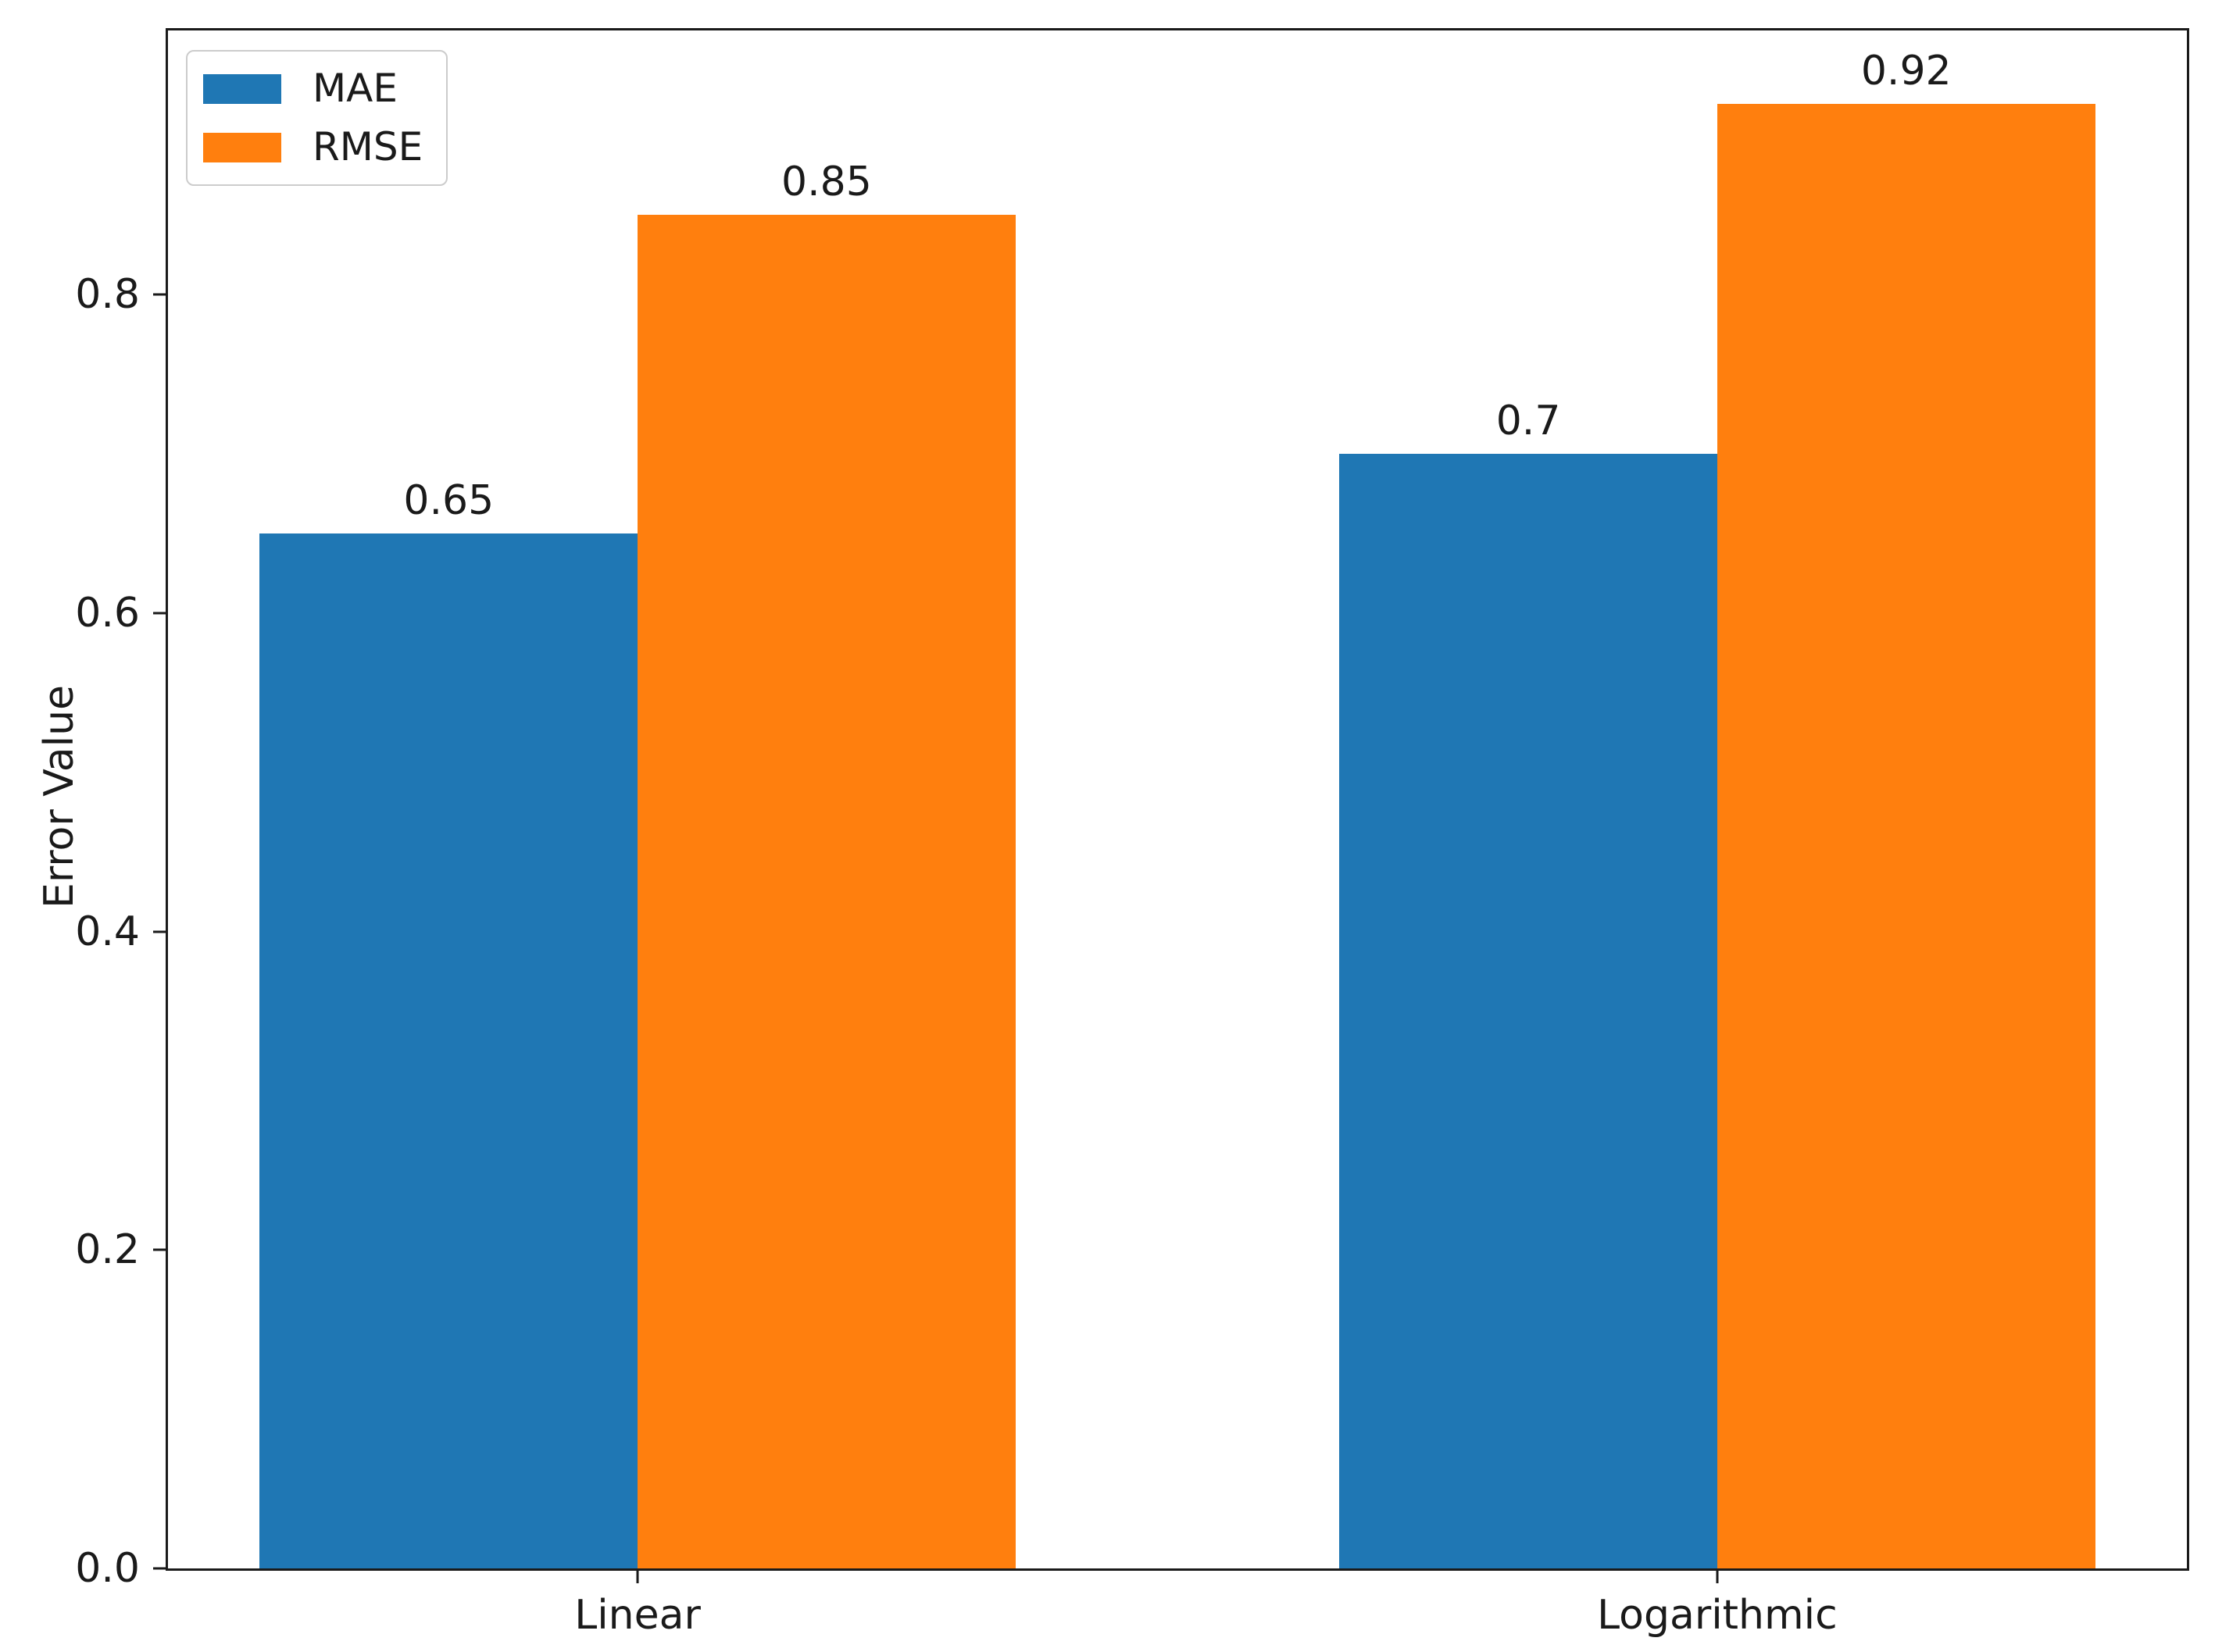 The image size is (2215, 1652). I want to click on y-tick-mark-0.0, so click(159, 1568).